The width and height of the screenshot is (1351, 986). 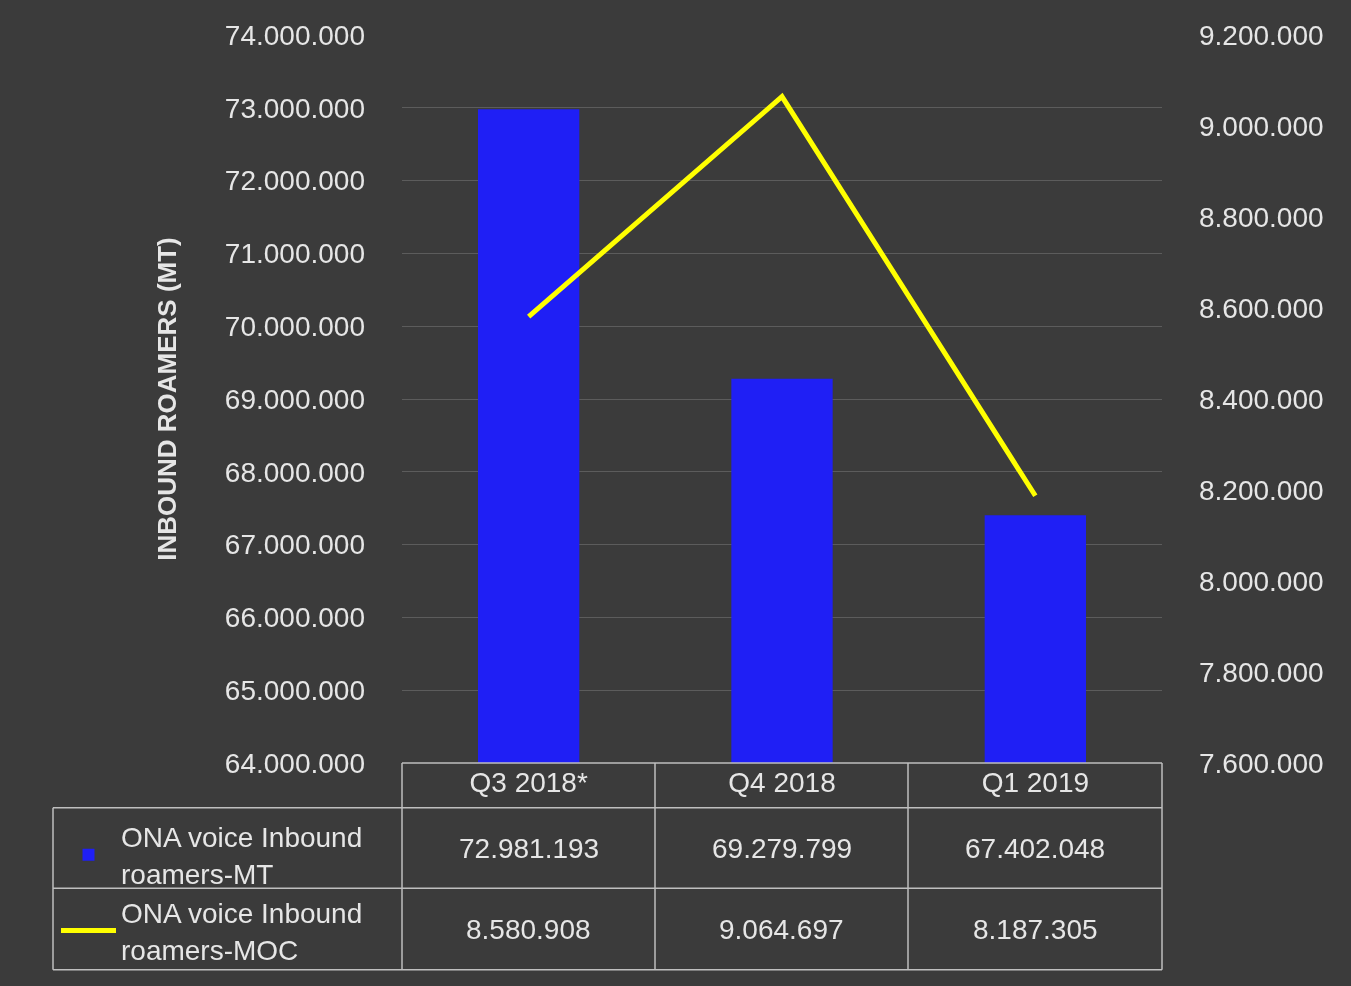 What do you see at coordinates (294, 618) in the screenshot?
I see `y-tick-label: 66.000.000` at bounding box center [294, 618].